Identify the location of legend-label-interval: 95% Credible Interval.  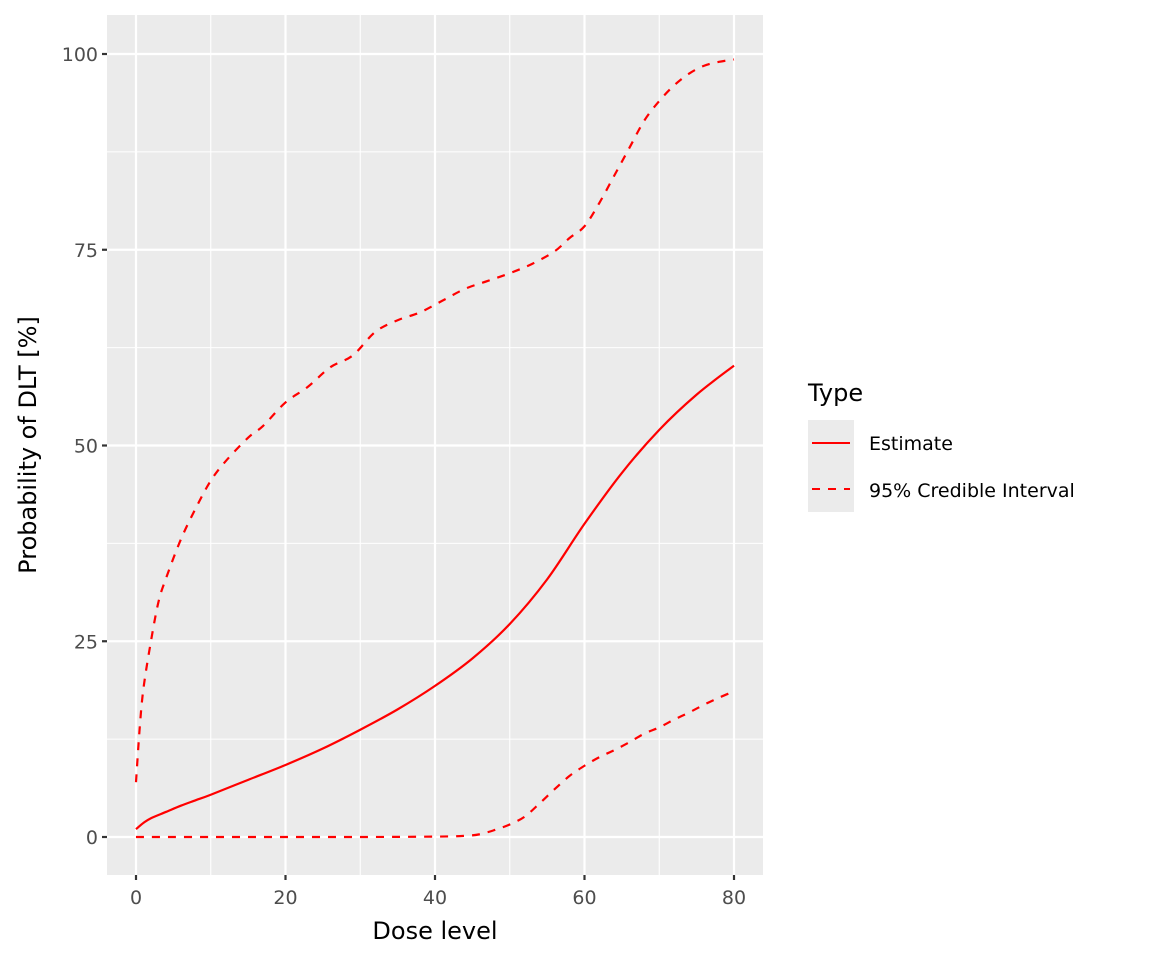
(972, 491).